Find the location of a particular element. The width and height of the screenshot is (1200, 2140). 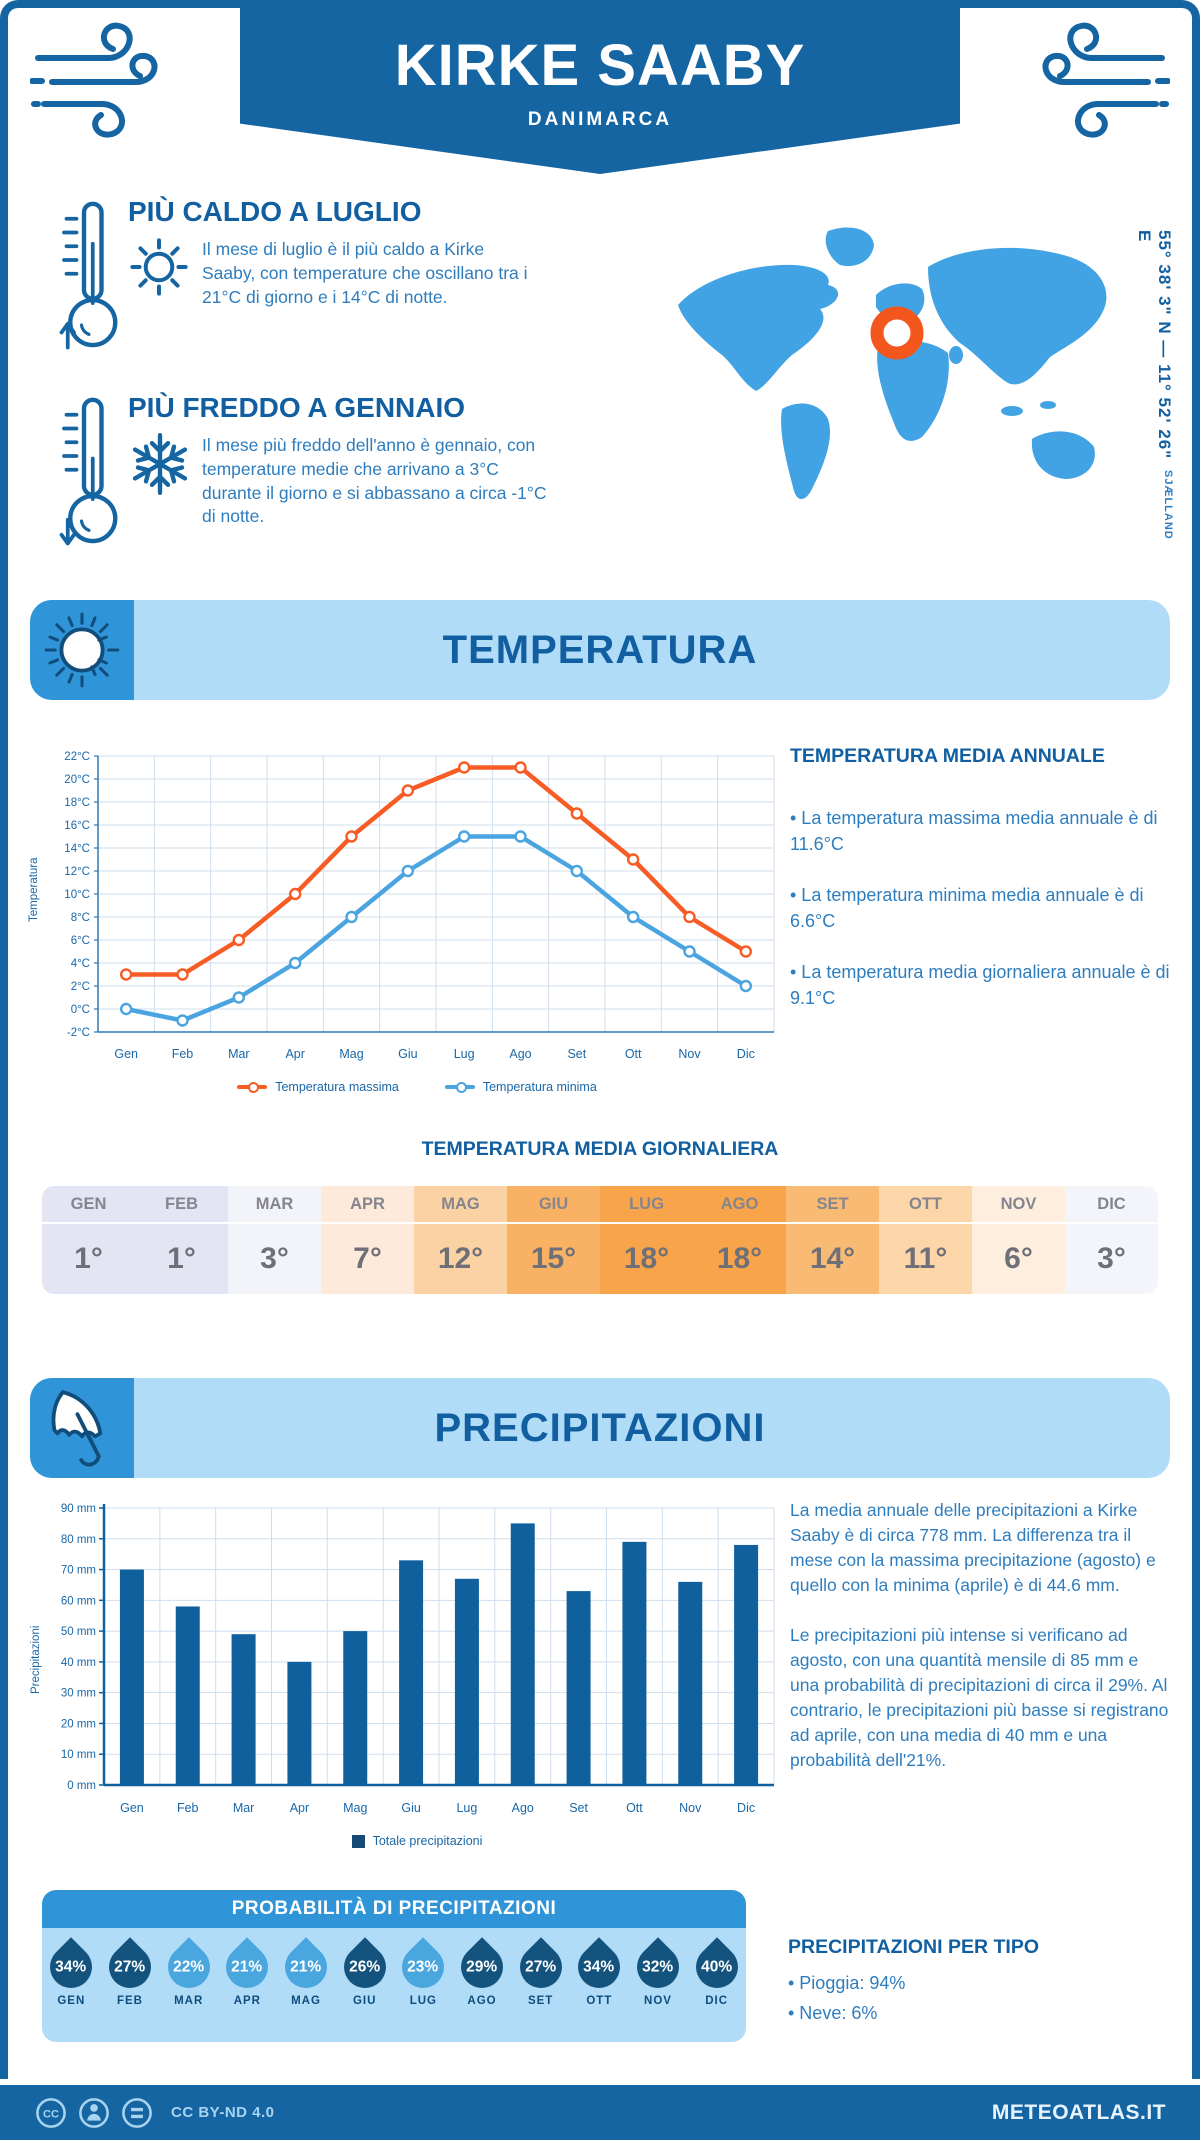

legend-item: Temperatura minima is located at coordinates (520, 1087).